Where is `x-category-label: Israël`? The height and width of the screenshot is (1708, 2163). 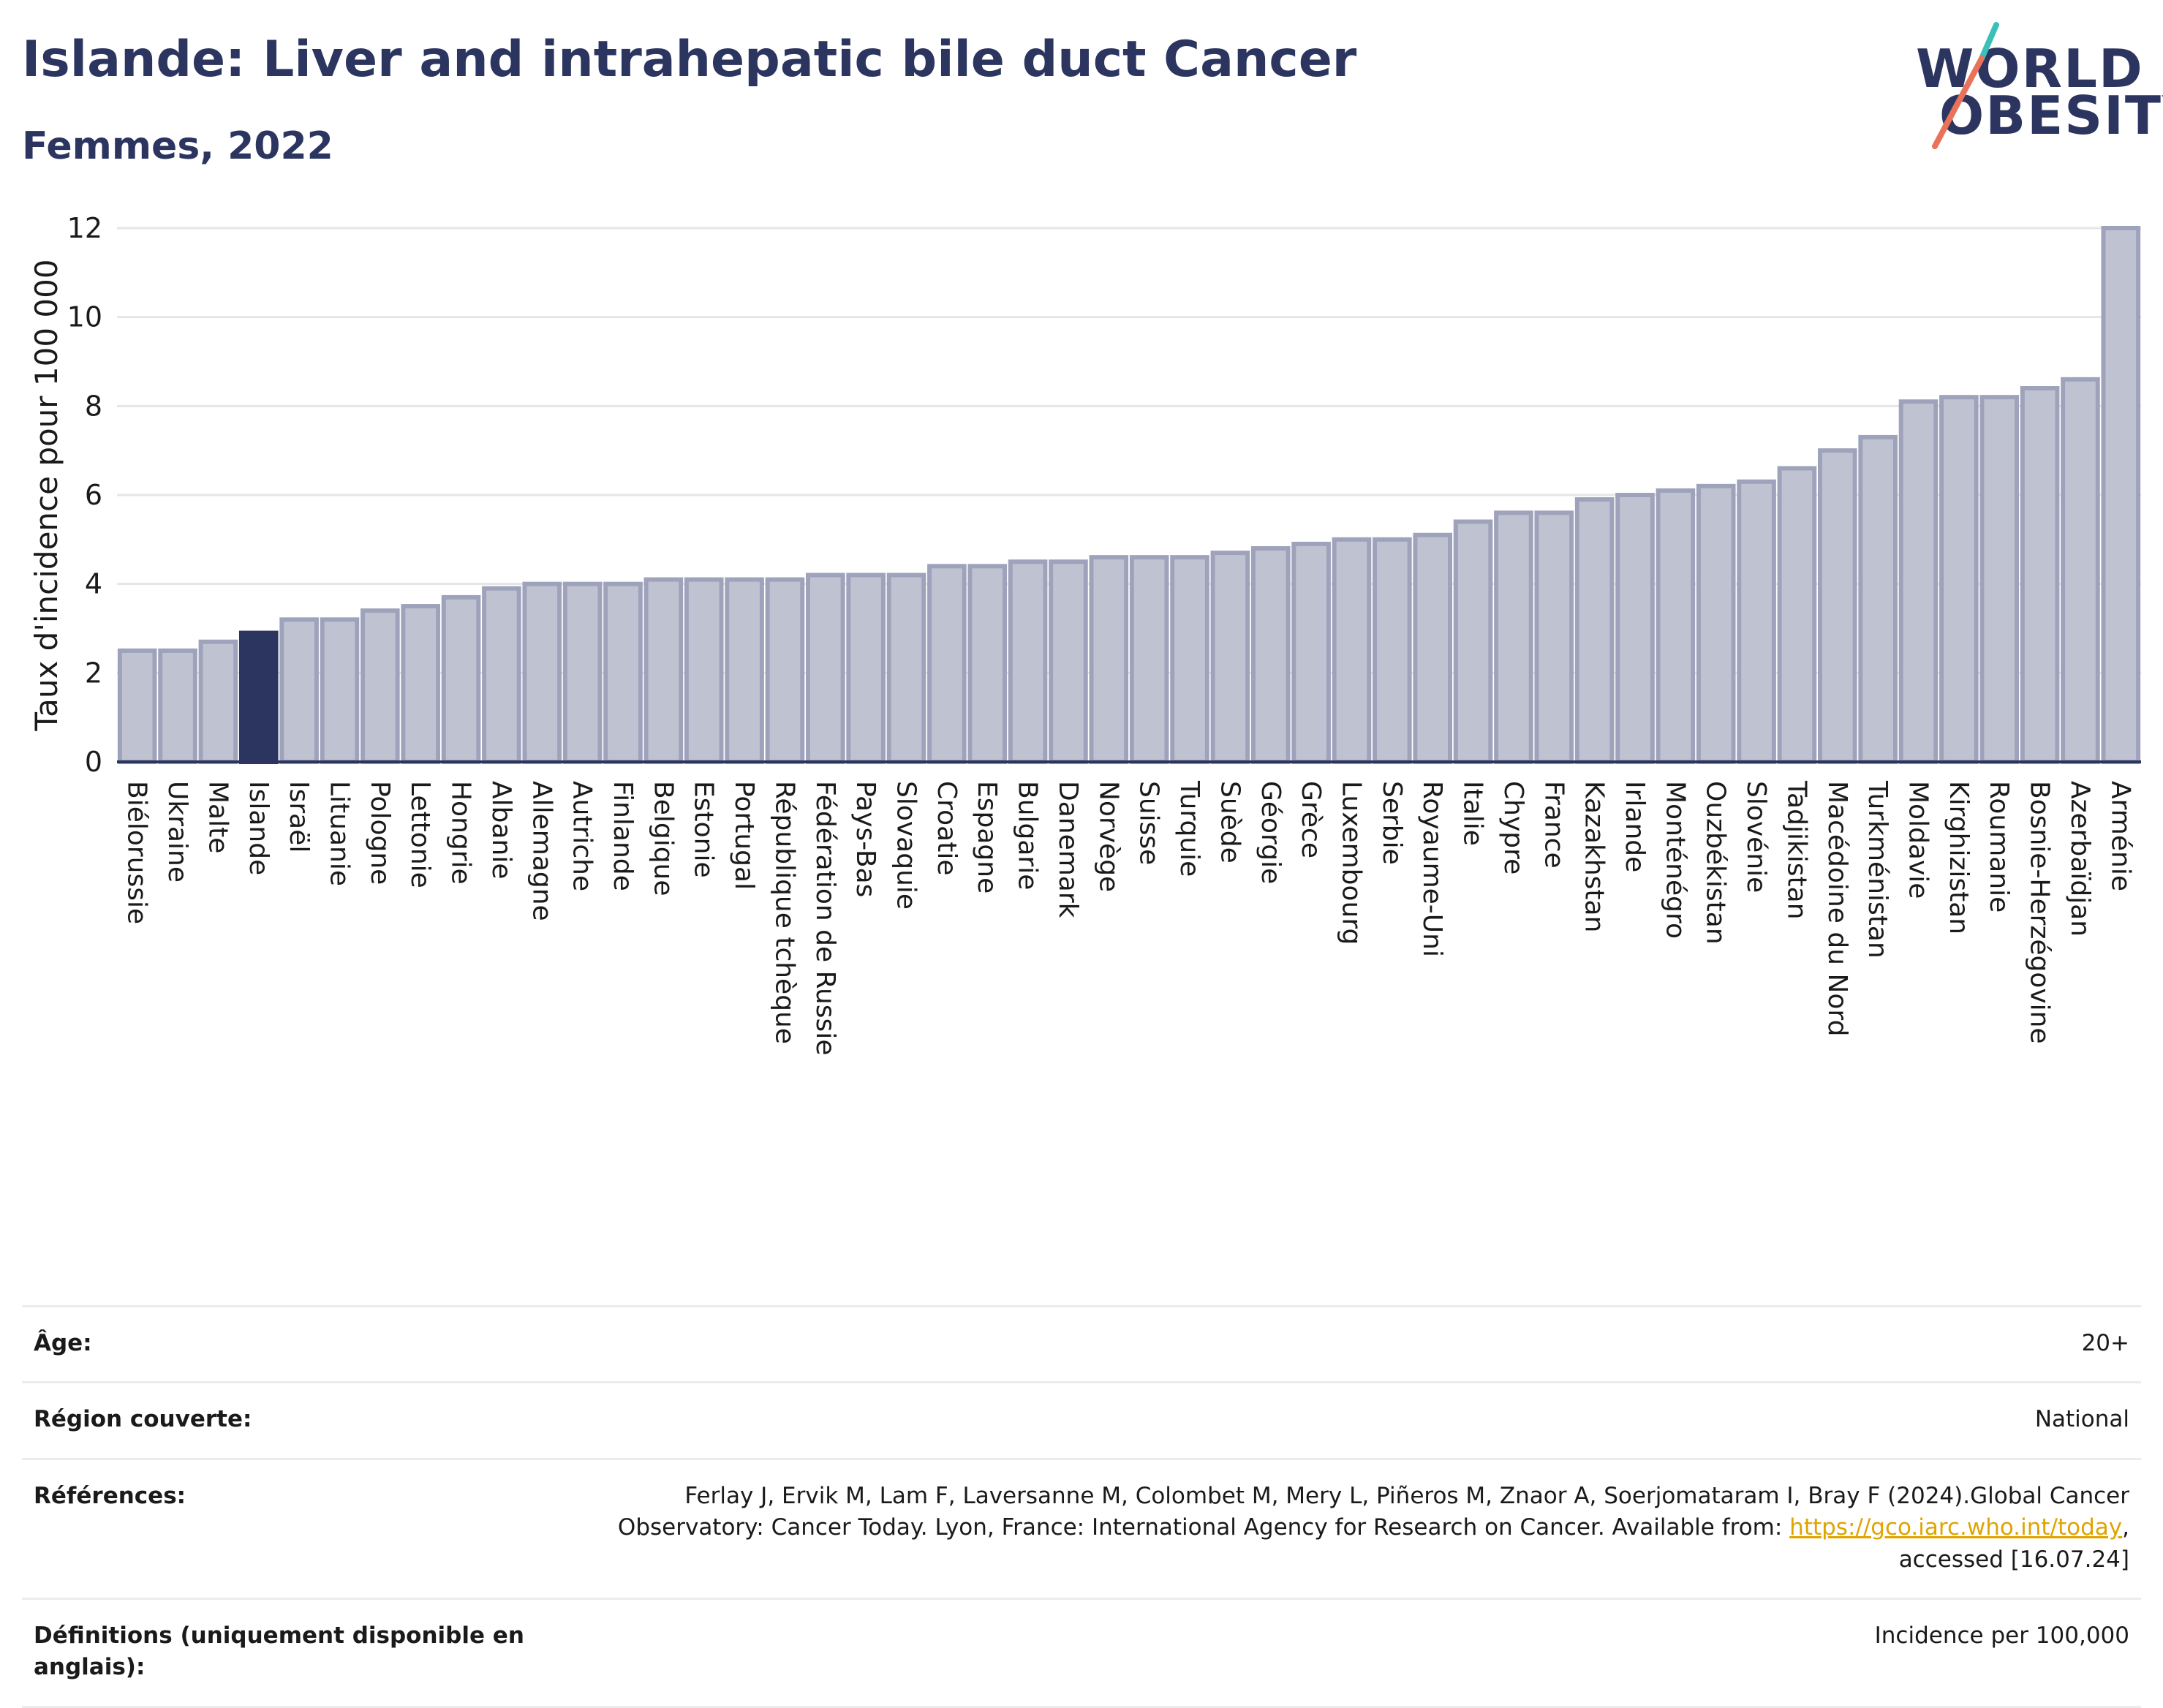
x-category-label: Israël is located at coordinates (299, 817).